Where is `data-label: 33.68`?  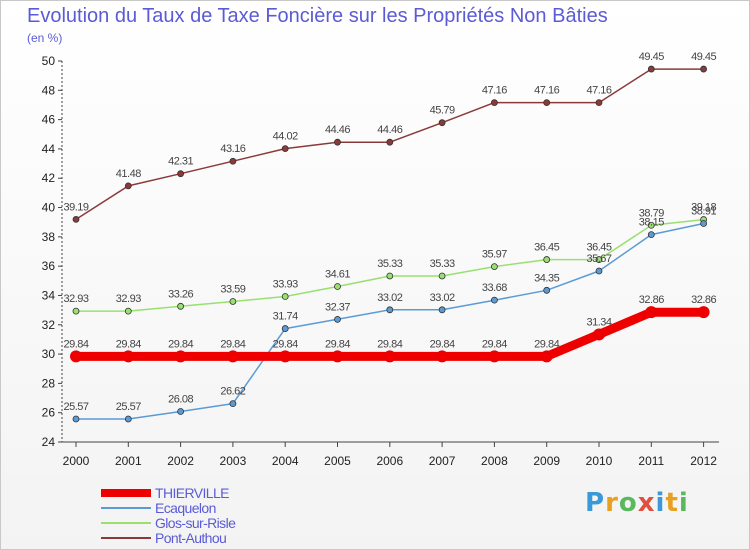 data-label: 33.68 is located at coordinates (494, 288).